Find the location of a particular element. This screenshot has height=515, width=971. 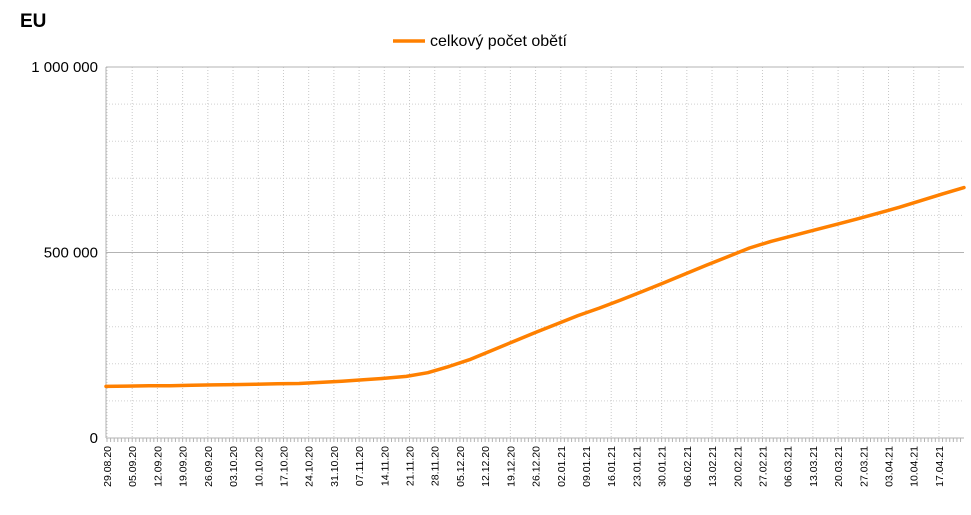

x-tick-label: 20.02.21 is located at coordinates (738, 466).